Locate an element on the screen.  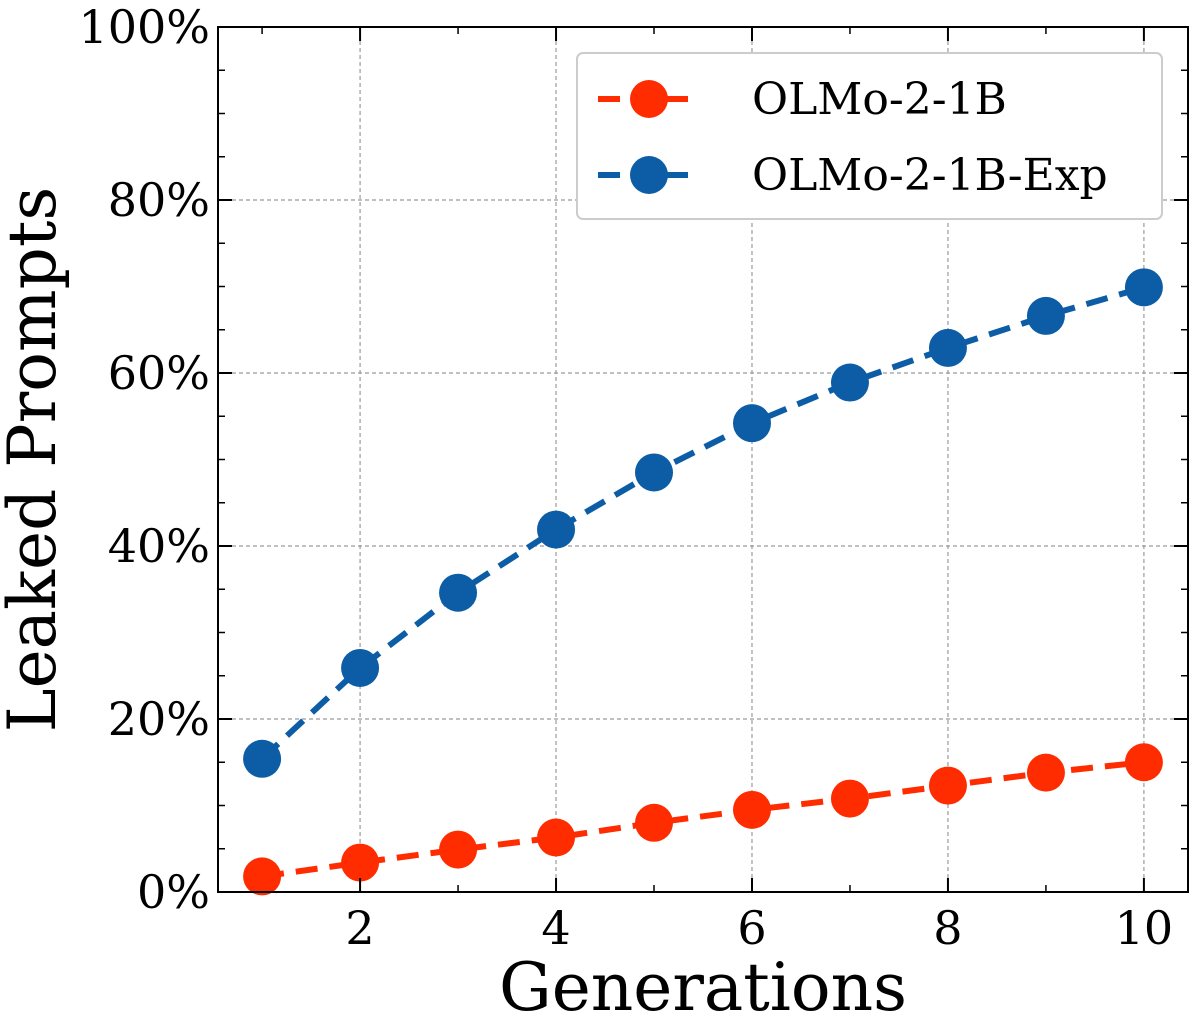
legend-label-olmo-2-1b: OLMo-2-1B is located at coordinates (879, 99).